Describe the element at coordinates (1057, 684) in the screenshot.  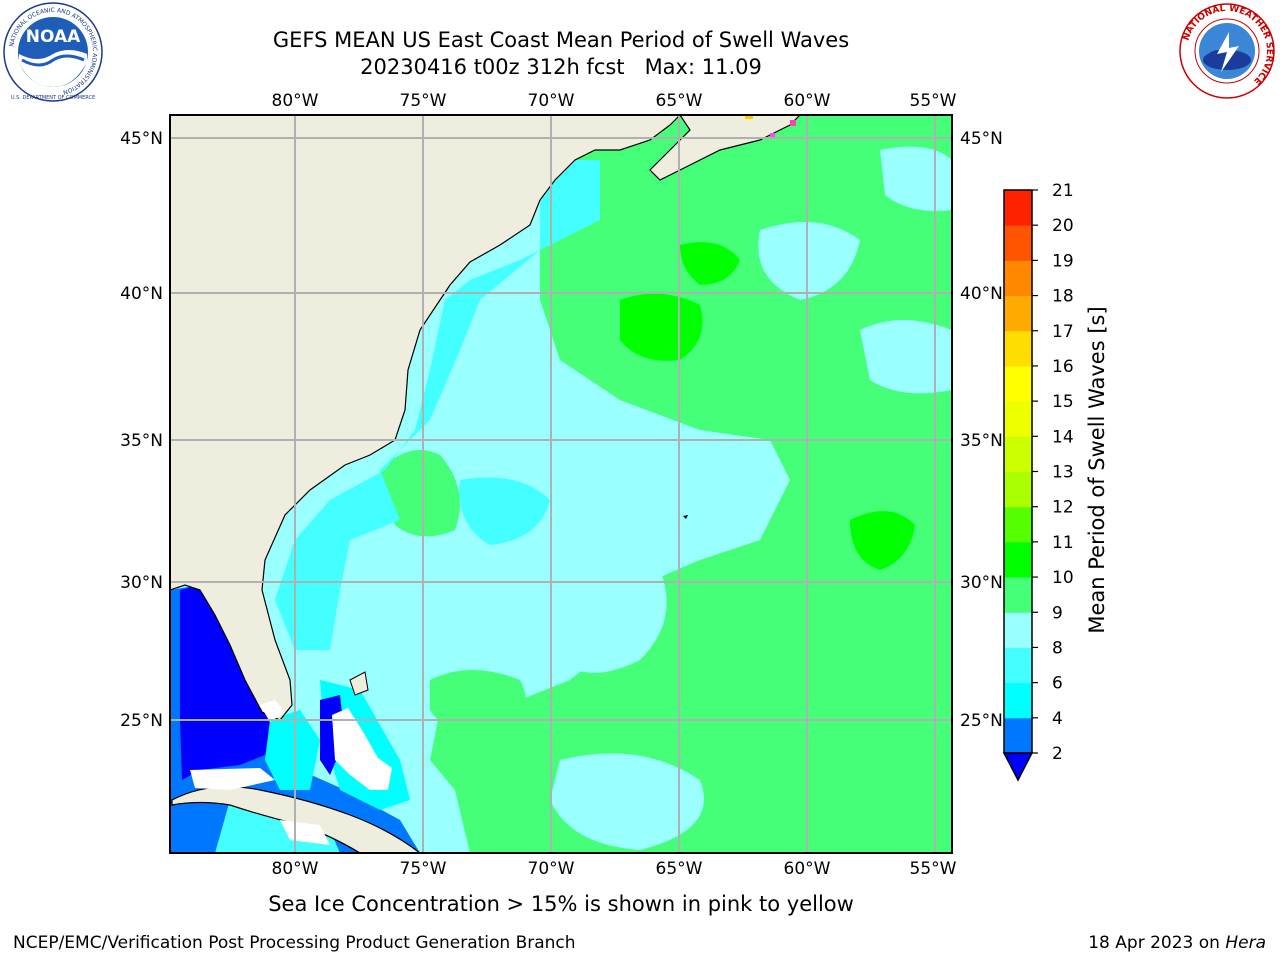
I see `colorbar-label: 6` at that location.